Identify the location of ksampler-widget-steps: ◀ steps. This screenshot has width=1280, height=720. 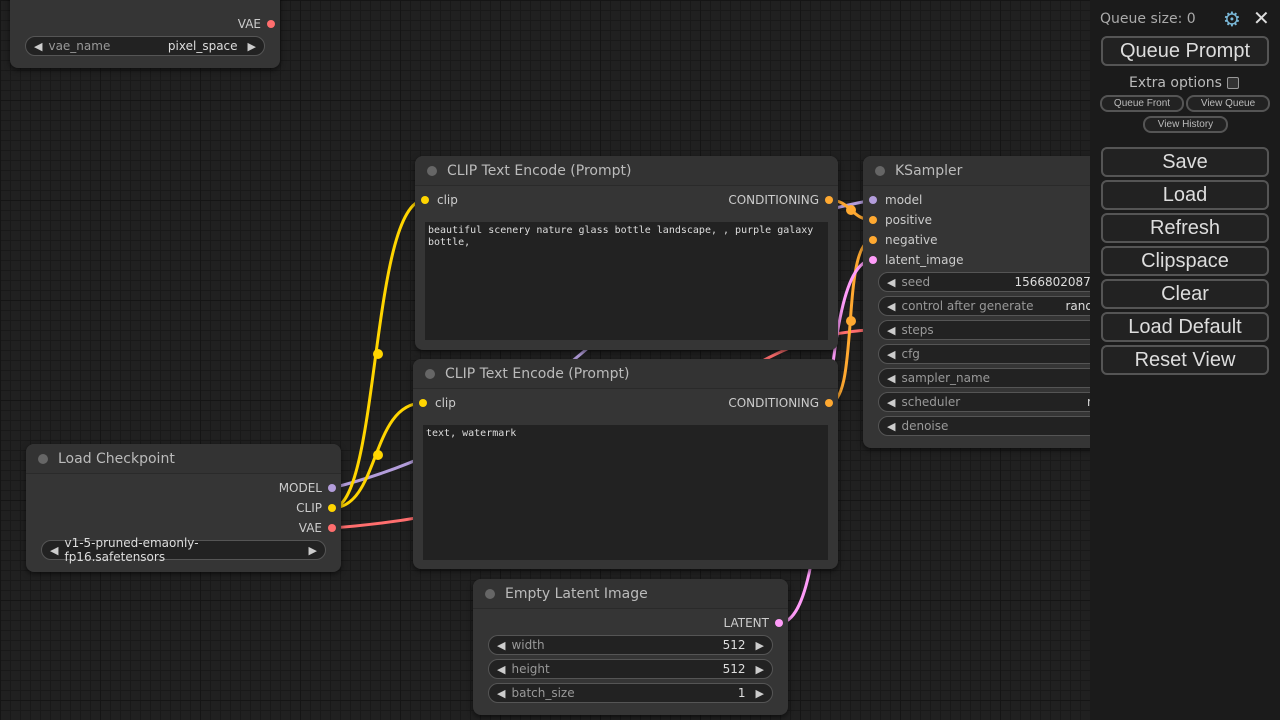
(1008, 330).